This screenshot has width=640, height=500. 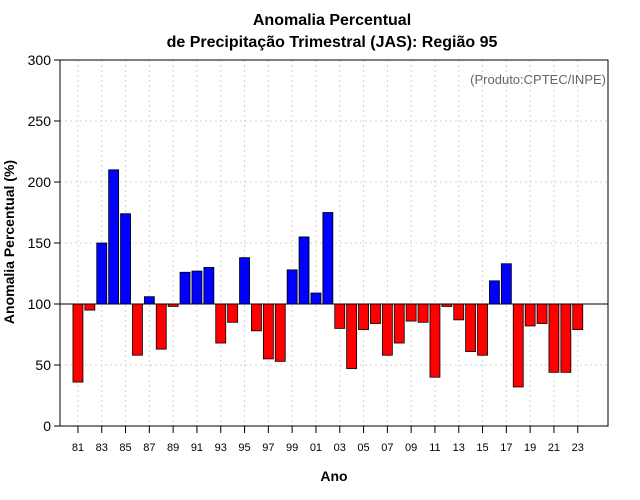 I want to click on y-axis: 0 50 100 150 200 250 300, so click(x=44, y=243).